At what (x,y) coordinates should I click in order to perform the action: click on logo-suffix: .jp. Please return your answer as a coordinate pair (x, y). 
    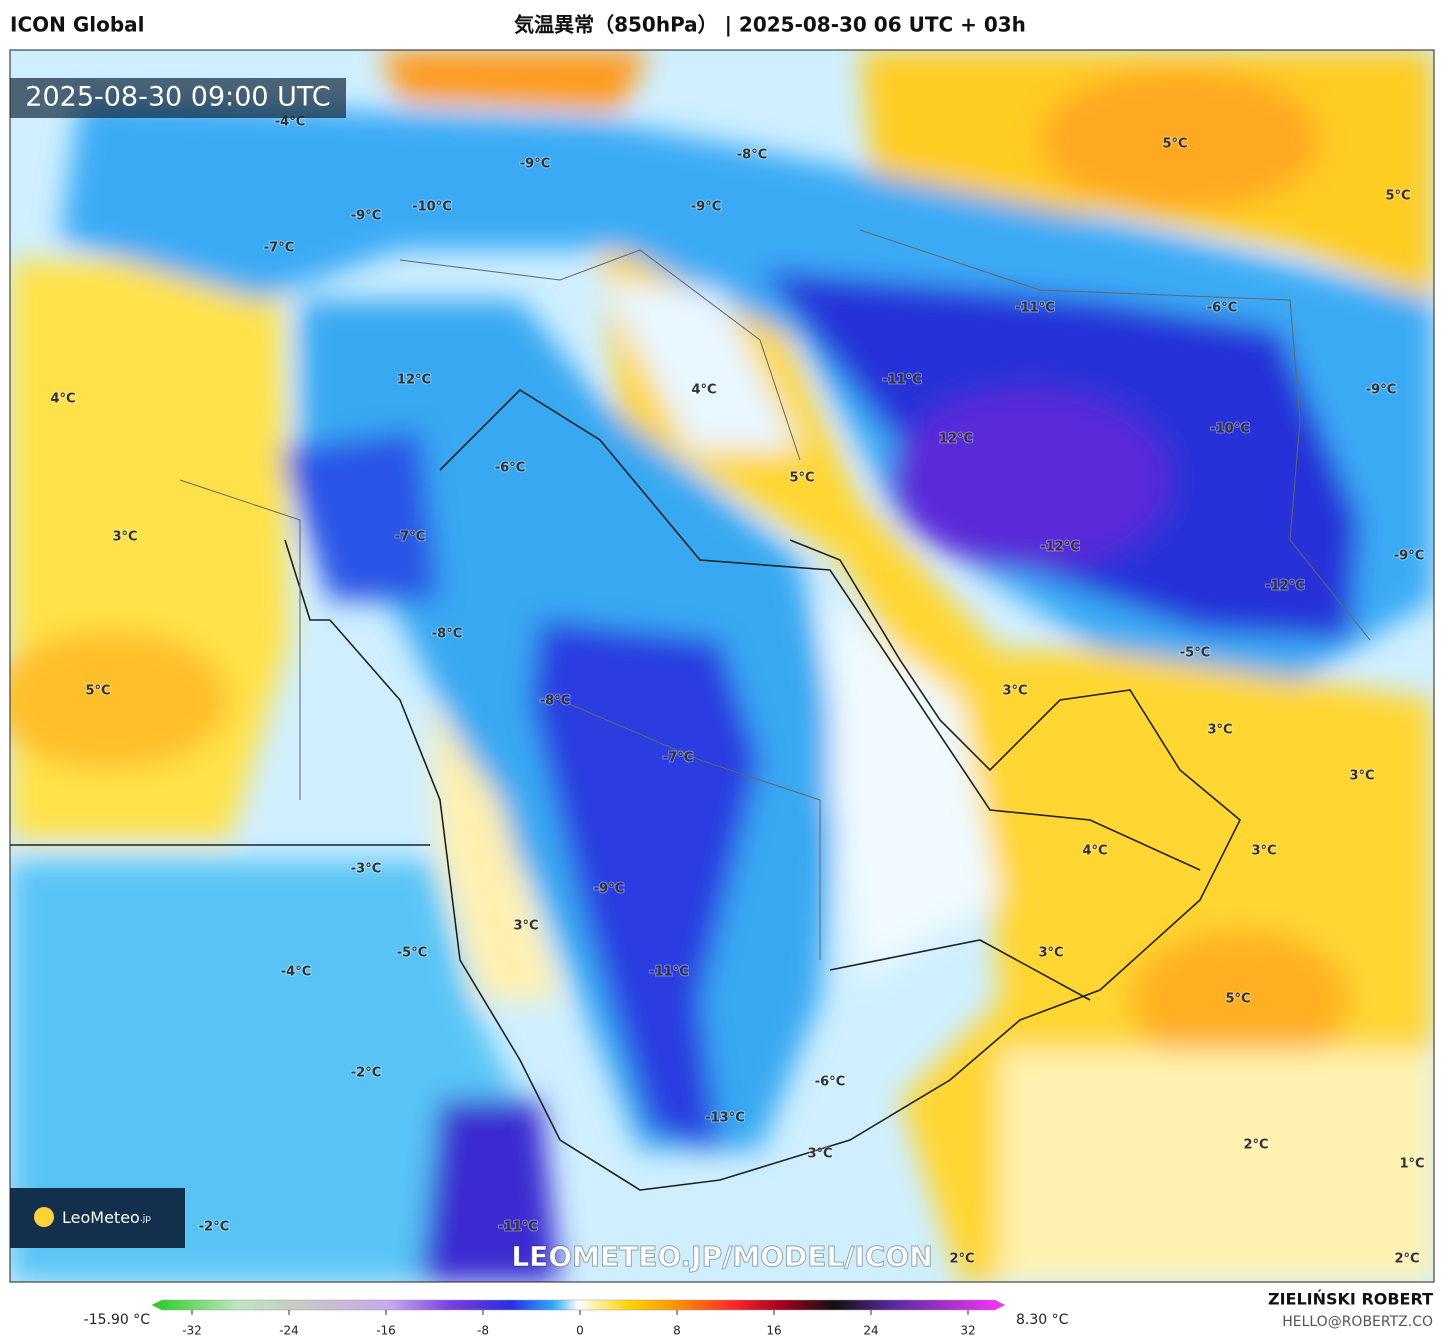
    Looking at the image, I should click on (145, 1219).